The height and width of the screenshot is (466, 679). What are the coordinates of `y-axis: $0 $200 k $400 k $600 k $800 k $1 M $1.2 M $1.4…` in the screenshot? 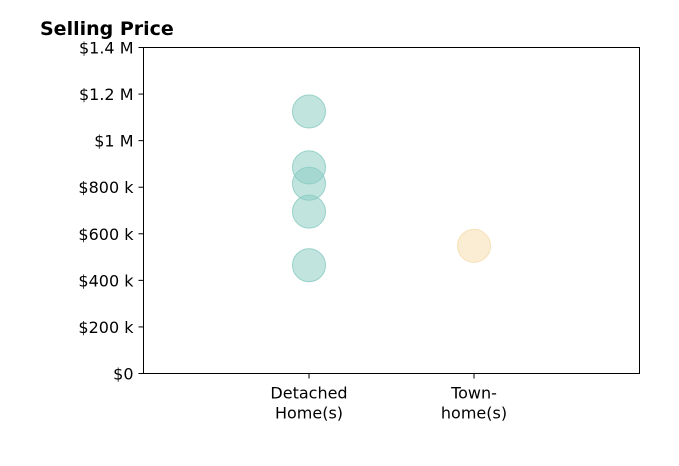 It's located at (111, 211).